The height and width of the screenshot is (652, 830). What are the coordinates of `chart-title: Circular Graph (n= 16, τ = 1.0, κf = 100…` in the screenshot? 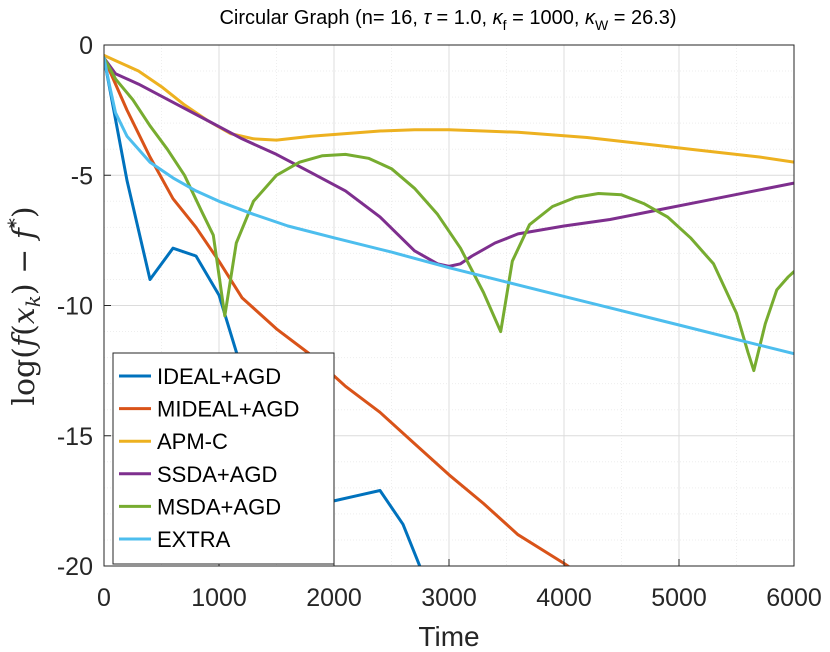 It's located at (447, 20).